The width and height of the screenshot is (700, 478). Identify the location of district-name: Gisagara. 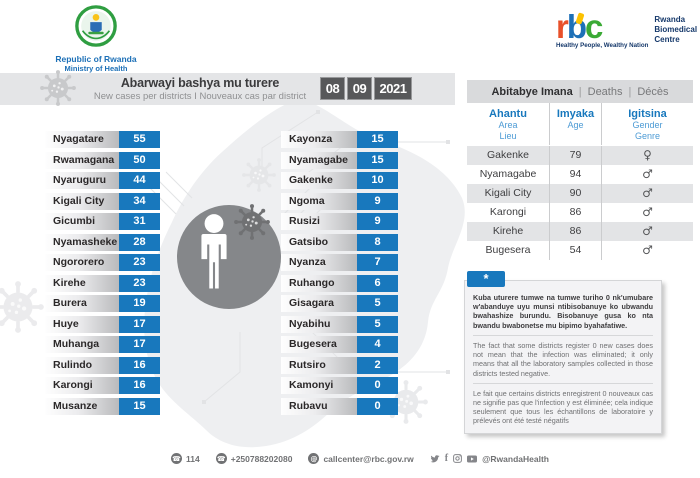
(319, 303).